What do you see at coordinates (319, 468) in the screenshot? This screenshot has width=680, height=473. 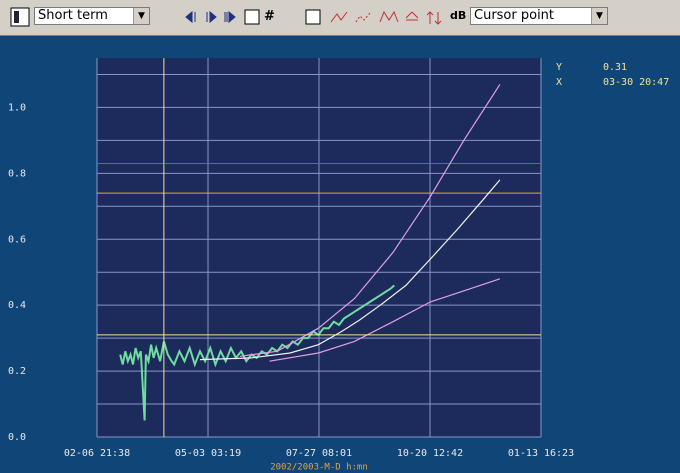 I see `x-axis-title: 2002/2003-M-D h:mn` at bounding box center [319, 468].